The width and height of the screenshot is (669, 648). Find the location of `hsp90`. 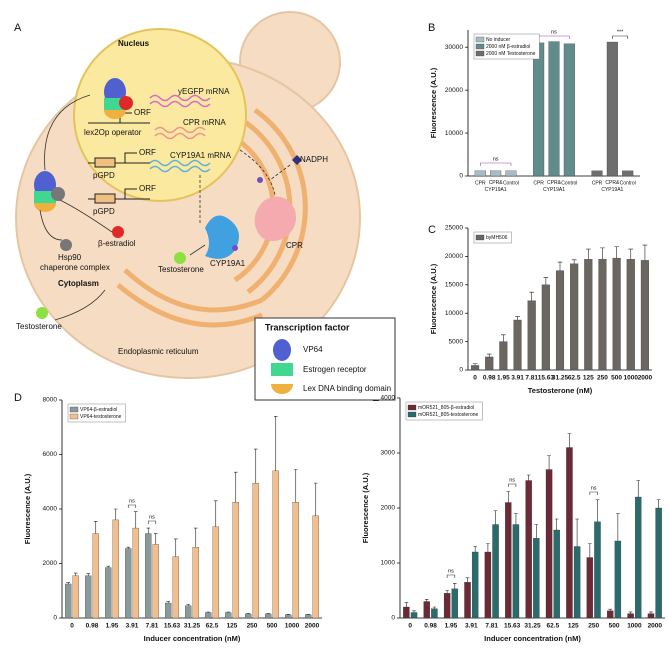

hsp90 is located at coordinates (66, 245).